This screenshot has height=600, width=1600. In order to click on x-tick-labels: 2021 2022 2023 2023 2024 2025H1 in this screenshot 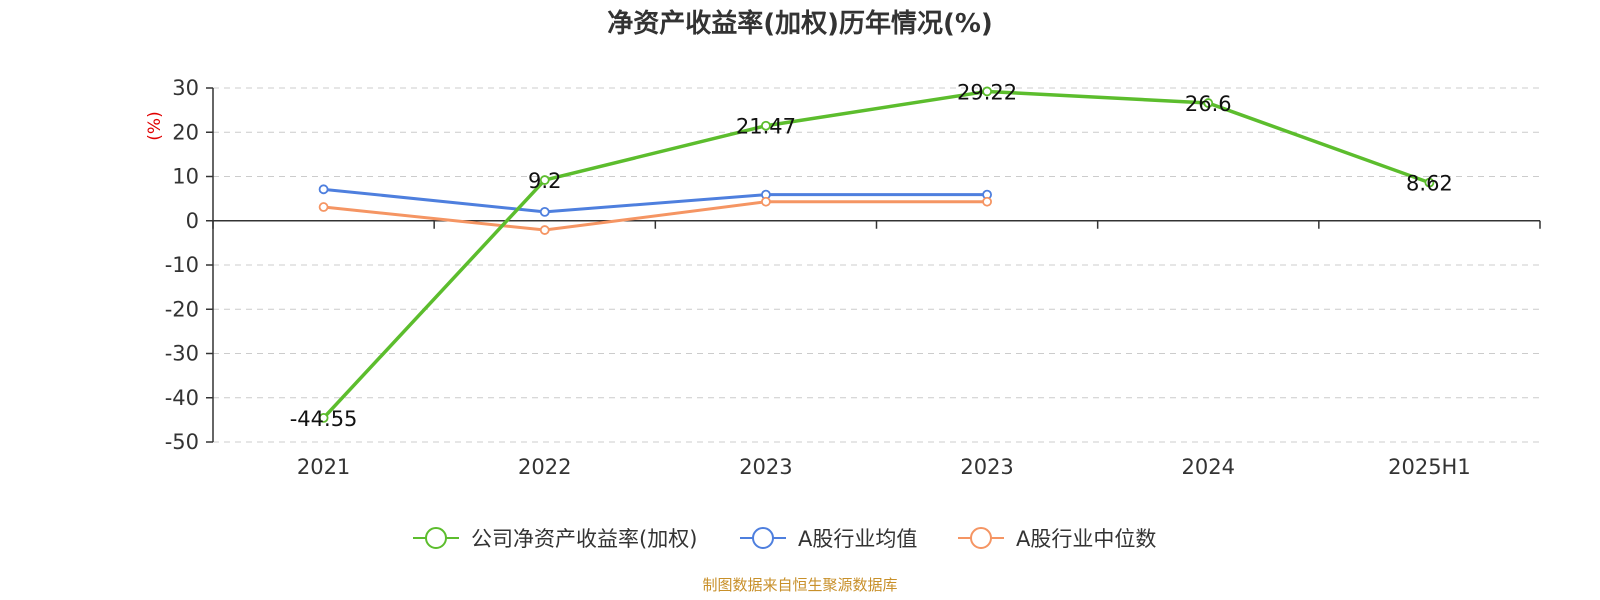, I will do `click(884, 467)`.